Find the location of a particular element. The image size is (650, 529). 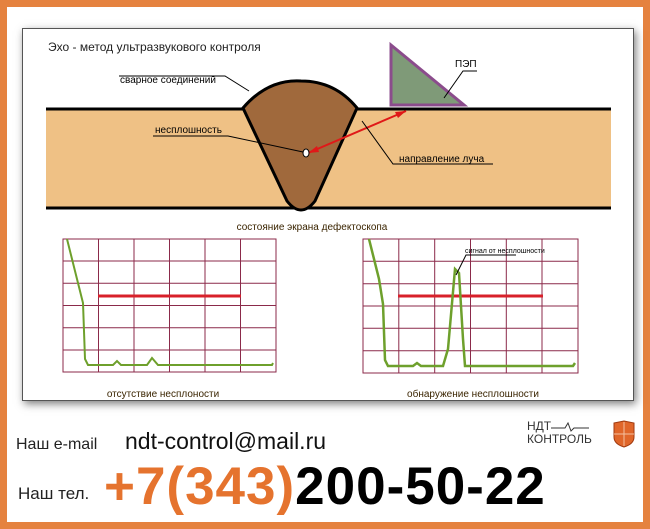

probe-transducer is located at coordinates (429, 74).